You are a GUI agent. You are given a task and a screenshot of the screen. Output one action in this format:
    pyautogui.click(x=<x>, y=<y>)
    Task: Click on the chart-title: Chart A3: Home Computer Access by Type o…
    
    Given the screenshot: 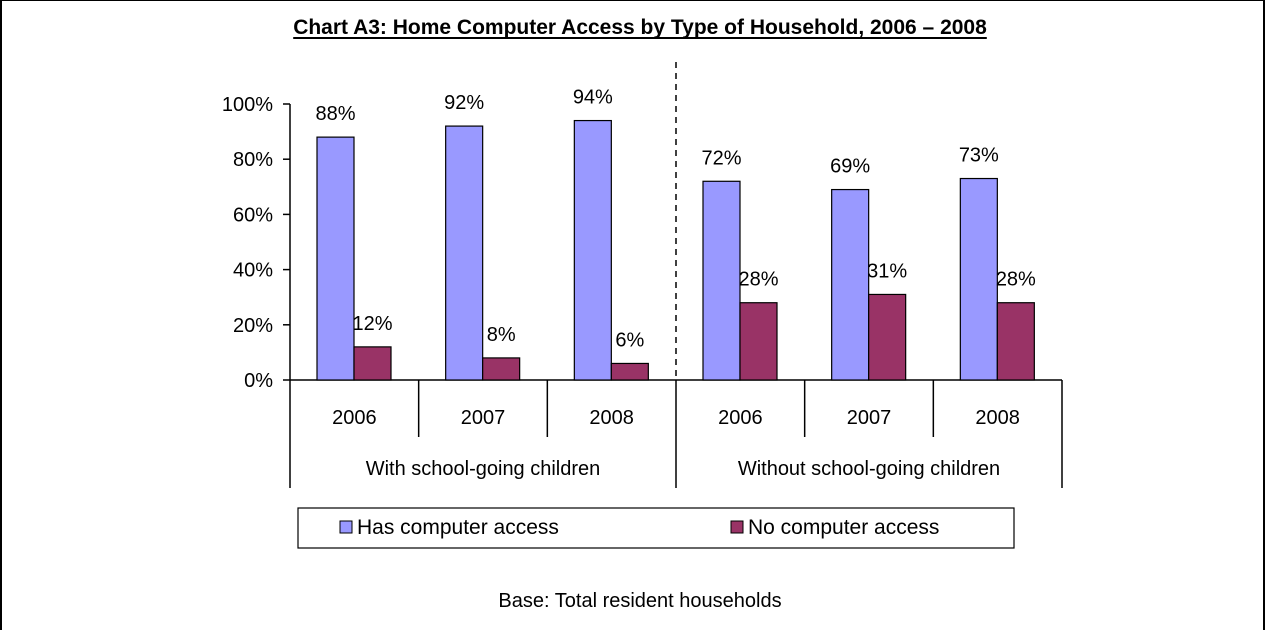 What is the action you would take?
    pyautogui.click(x=640, y=27)
    